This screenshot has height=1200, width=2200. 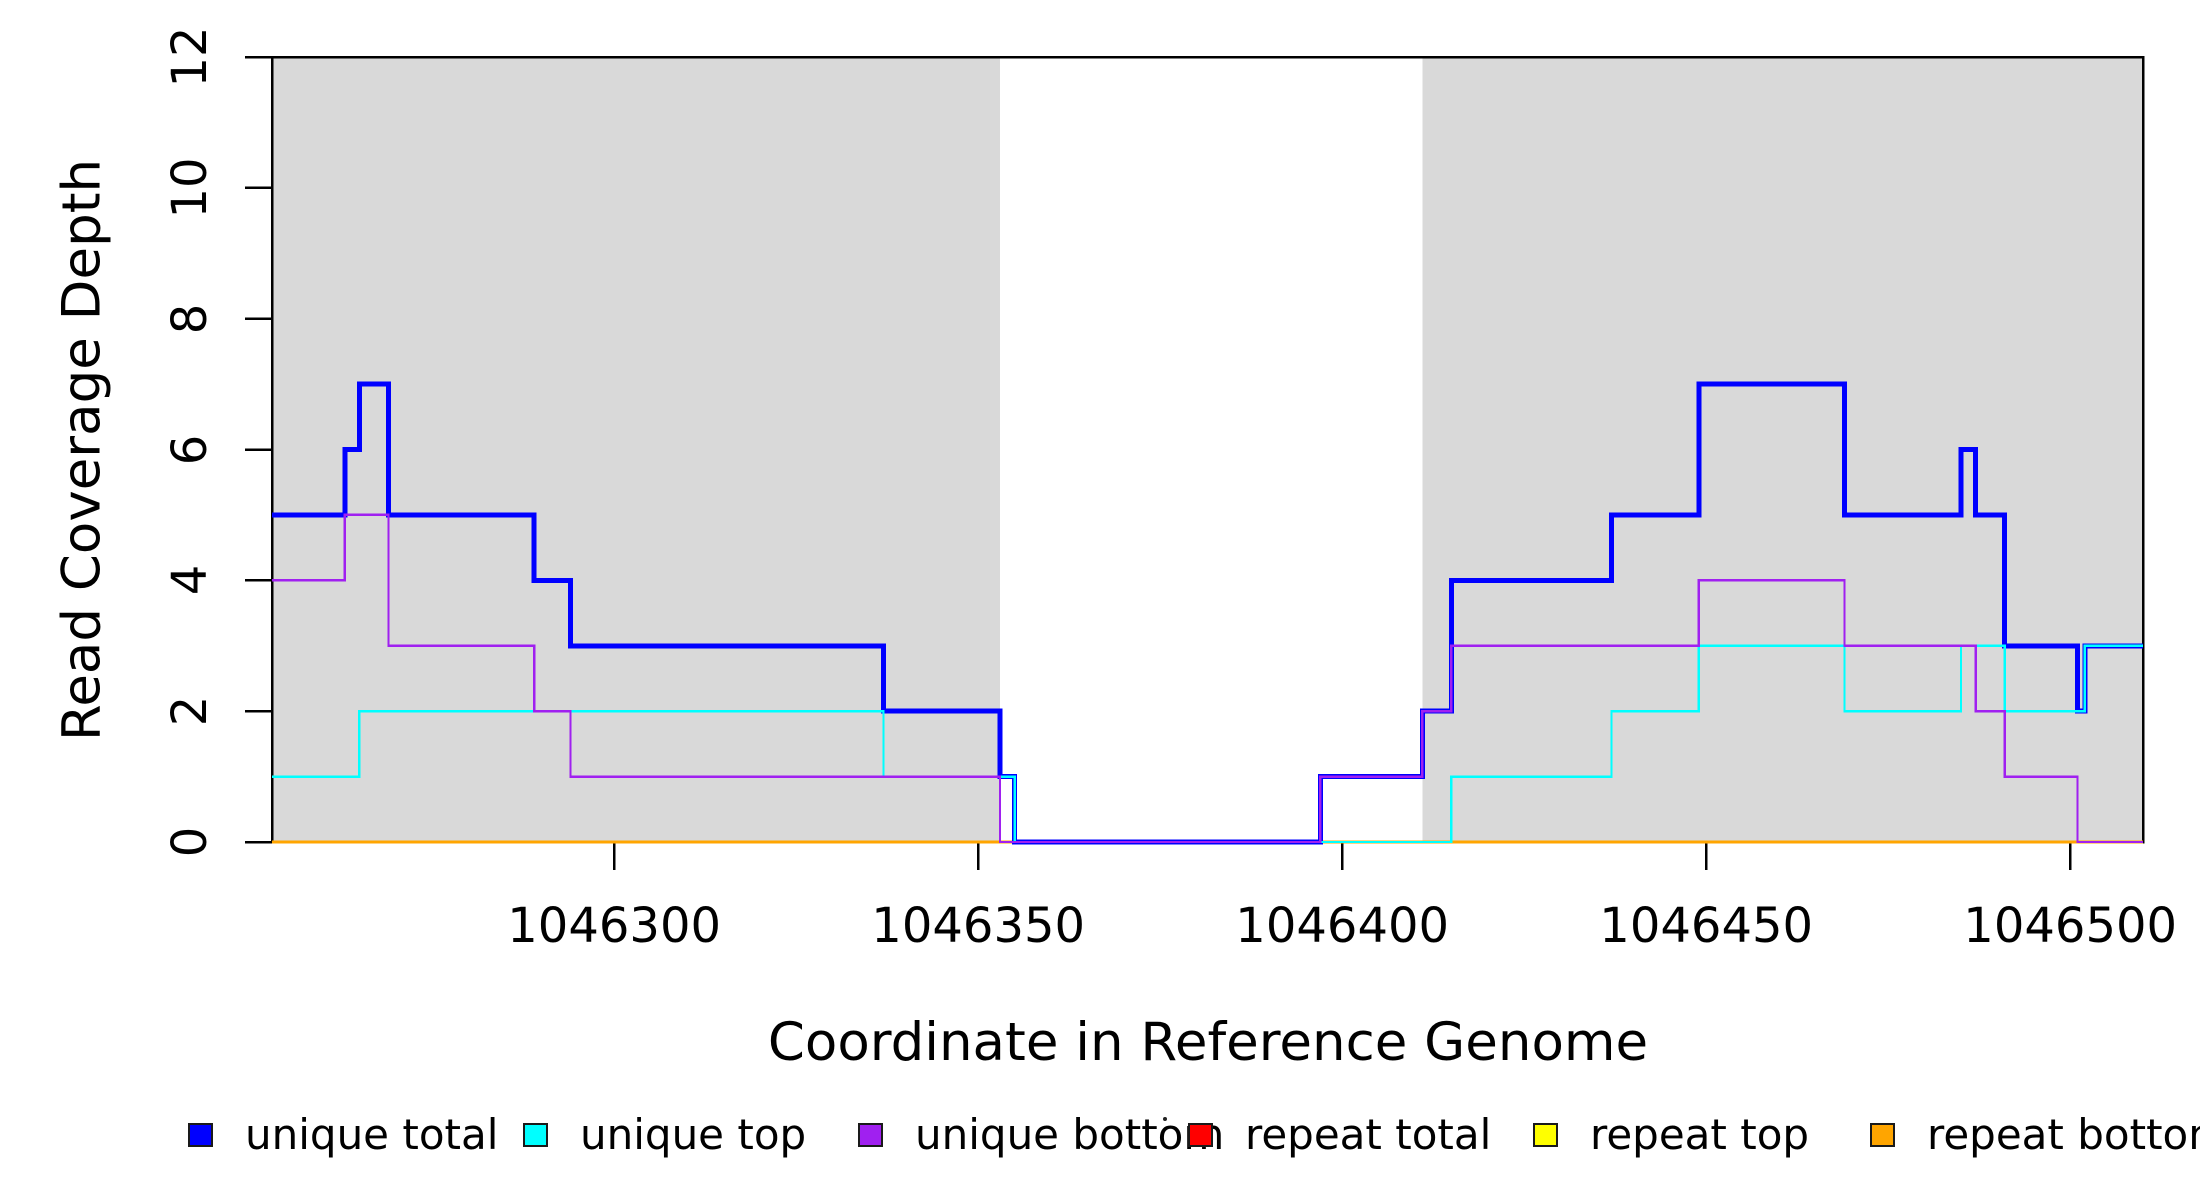 What do you see at coordinates (190, 57) in the screenshot?
I see `y-tick-label: 12` at bounding box center [190, 57].